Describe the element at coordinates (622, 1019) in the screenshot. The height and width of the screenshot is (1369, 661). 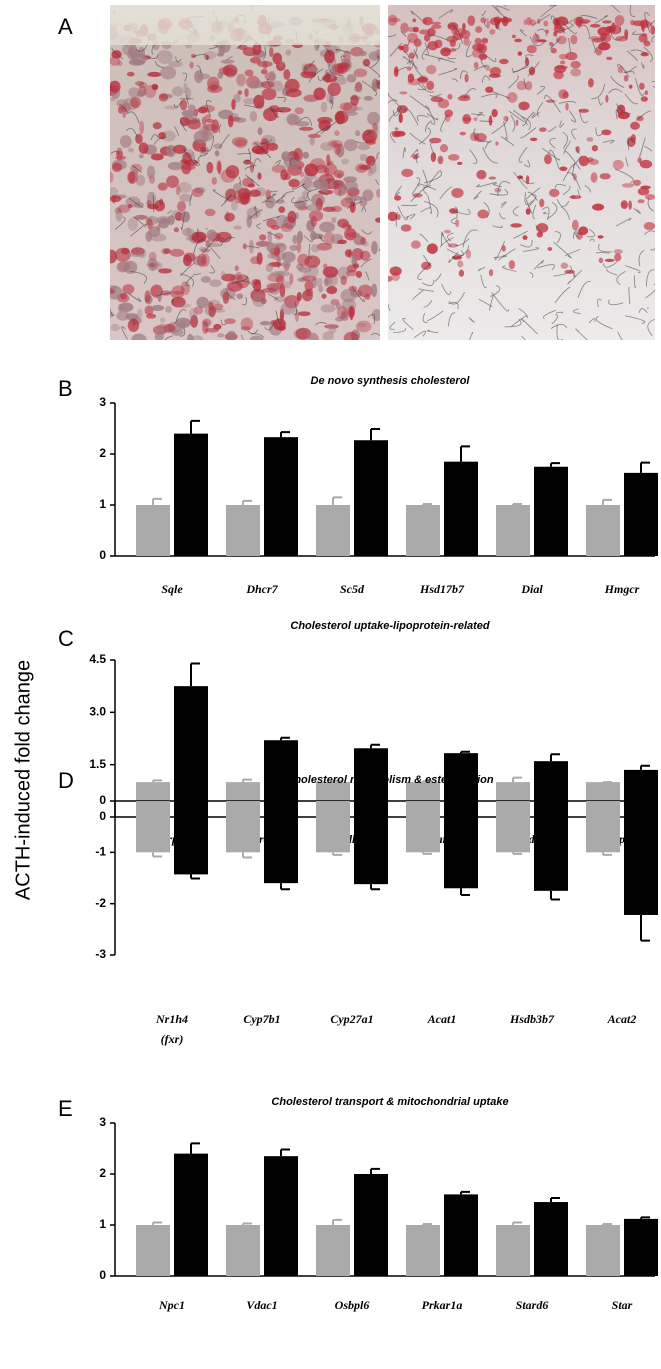
I see `x-tick-label: Acat2` at that location.